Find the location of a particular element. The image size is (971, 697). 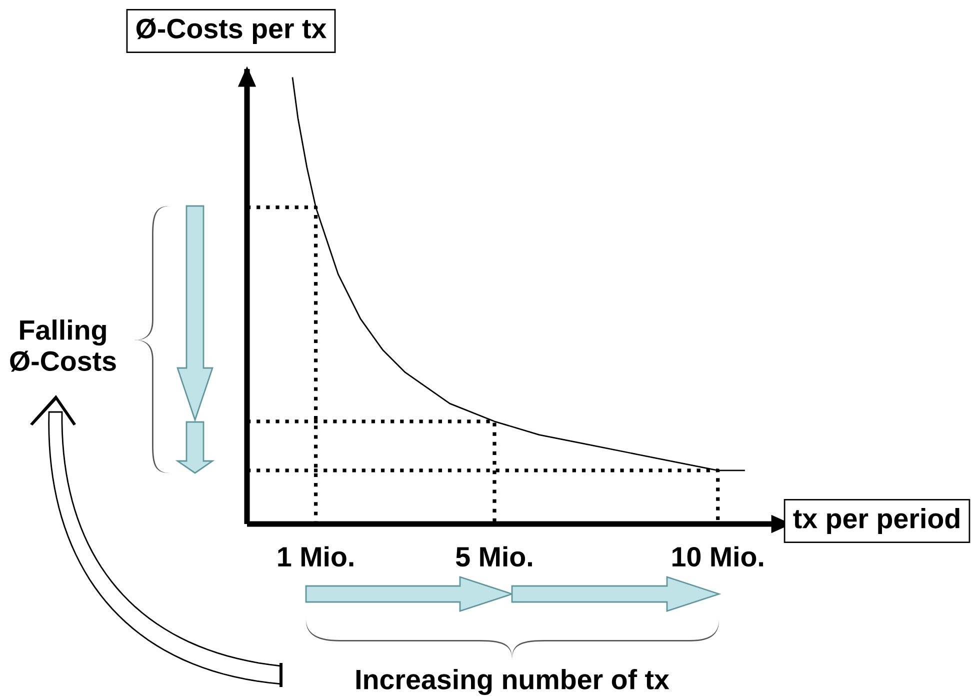

x-axis-title: tx per period is located at coordinates (876, 521).